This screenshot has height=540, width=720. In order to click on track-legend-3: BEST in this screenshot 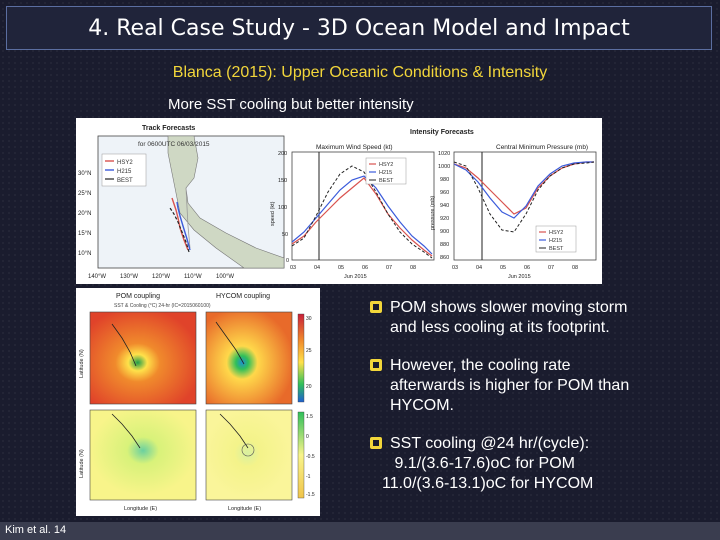, I will do `click(125, 181)`.